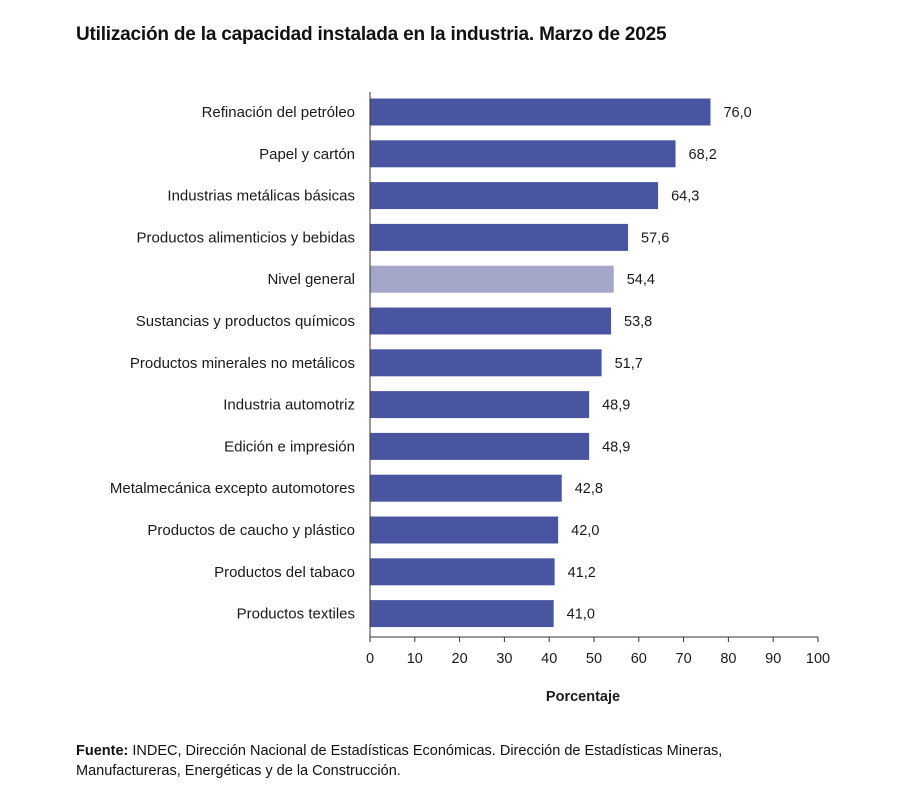 This screenshot has width=900, height=808. Describe the element at coordinates (242, 363) in the screenshot. I see `category-label: Productos minerales no metálicos` at that location.